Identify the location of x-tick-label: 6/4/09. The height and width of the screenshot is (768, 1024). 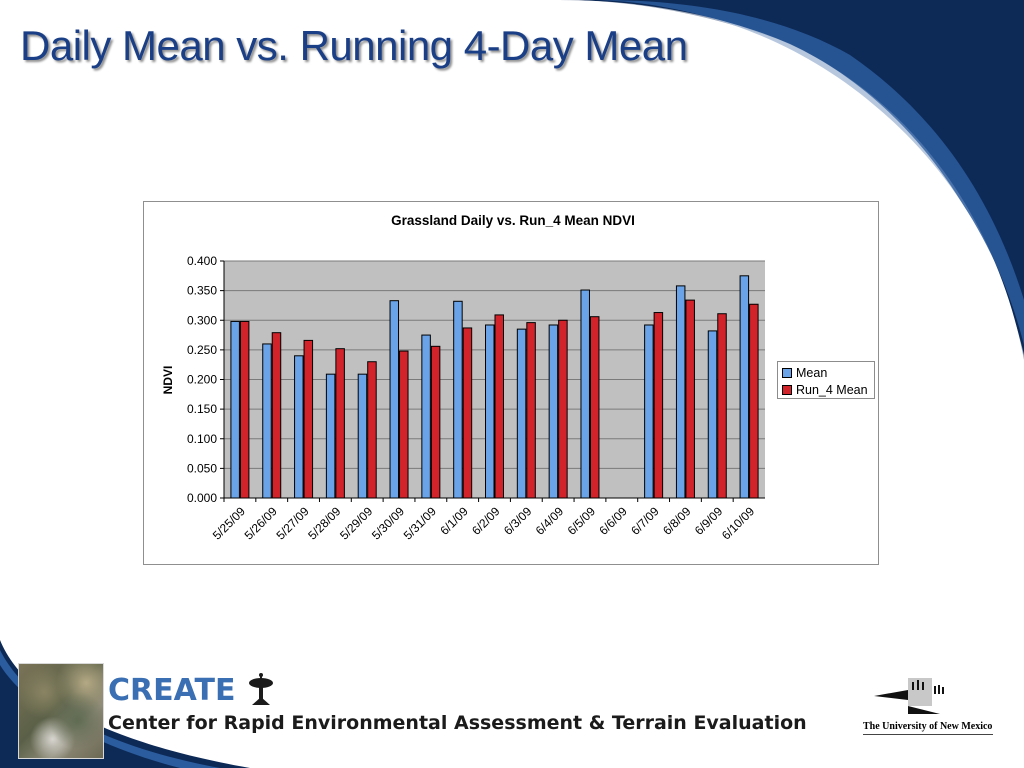
(550, 521).